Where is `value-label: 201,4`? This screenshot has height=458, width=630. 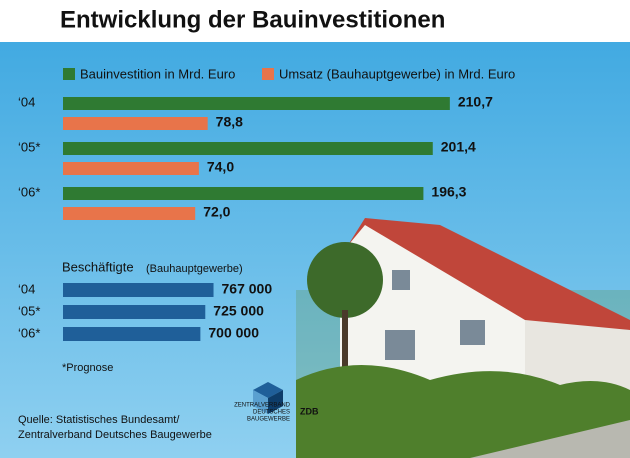
value-label: 201,4 is located at coordinates (458, 147).